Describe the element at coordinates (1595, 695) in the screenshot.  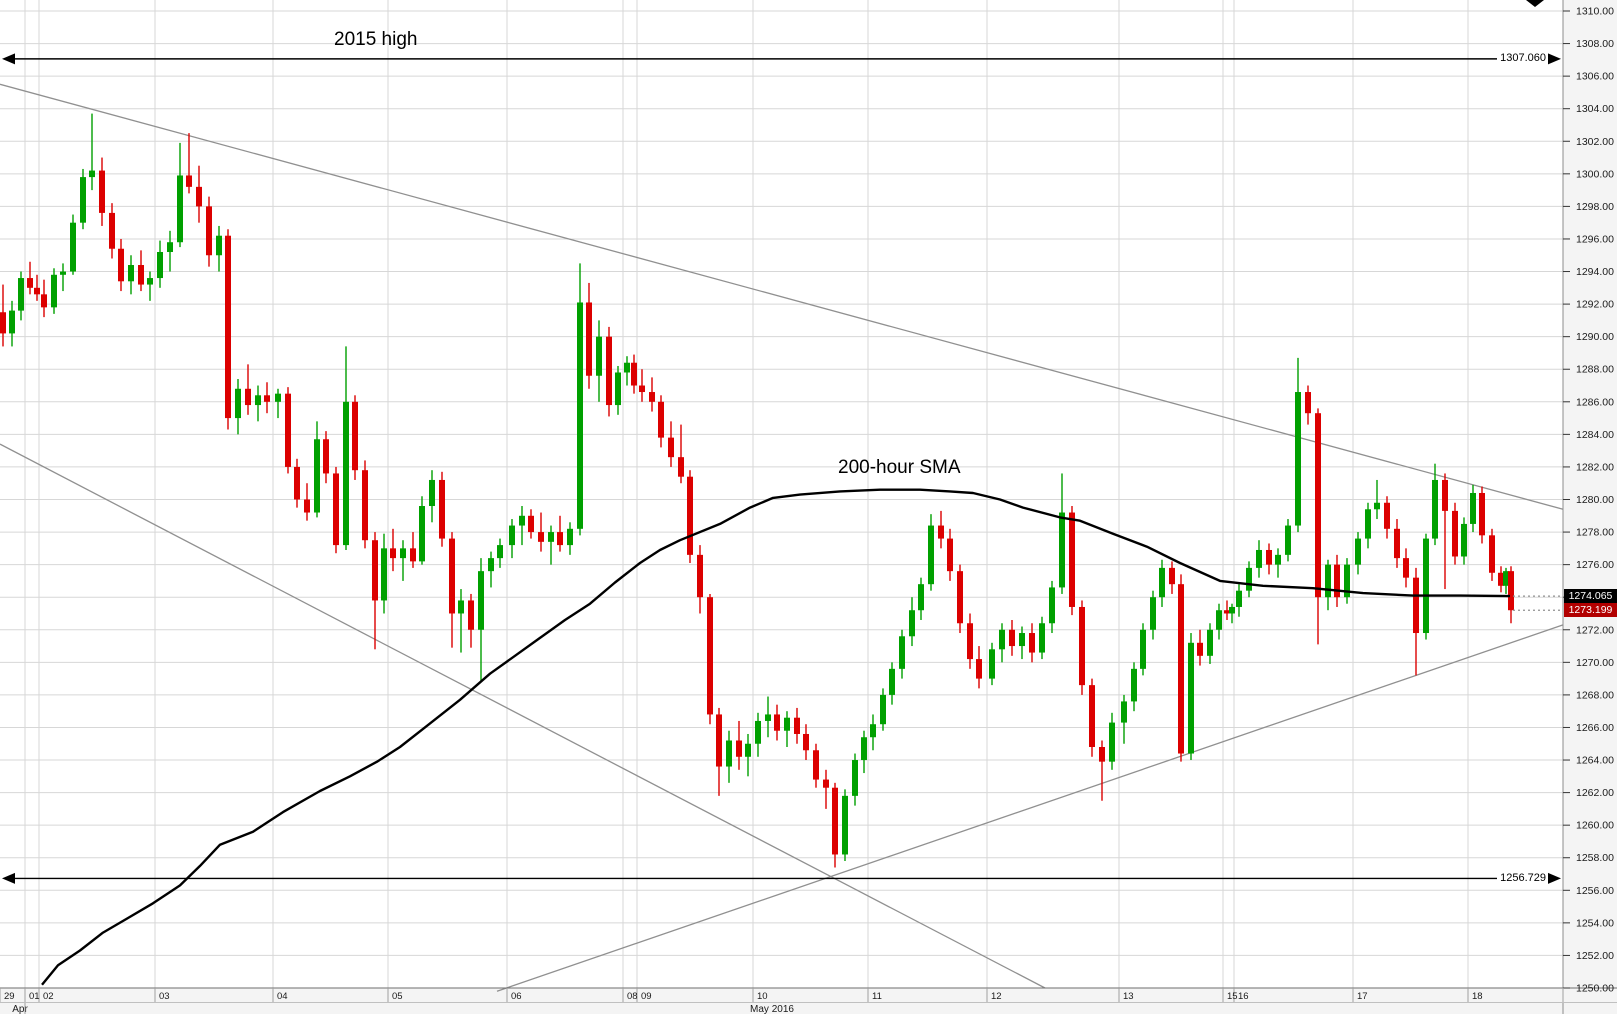
I see `price-tick-label: 1268.00` at that location.